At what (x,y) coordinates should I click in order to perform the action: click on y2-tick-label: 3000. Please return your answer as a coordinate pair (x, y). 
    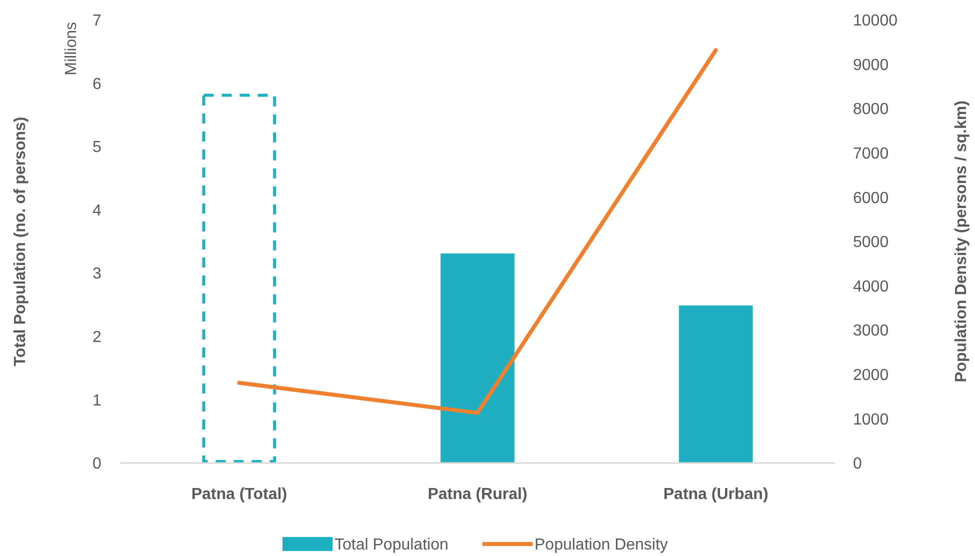
    Looking at the image, I should click on (871, 331).